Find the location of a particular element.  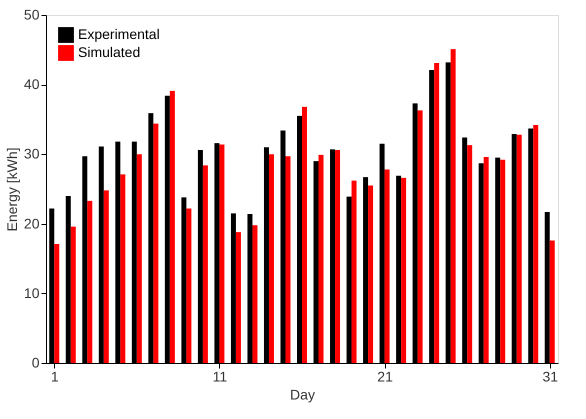

y-tick-label: 0 is located at coordinates (36, 362).